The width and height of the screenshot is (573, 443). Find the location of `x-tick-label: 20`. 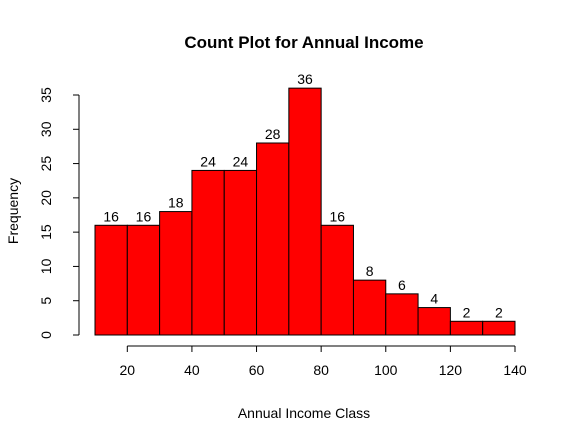

x-tick-label: 20 is located at coordinates (128, 370).